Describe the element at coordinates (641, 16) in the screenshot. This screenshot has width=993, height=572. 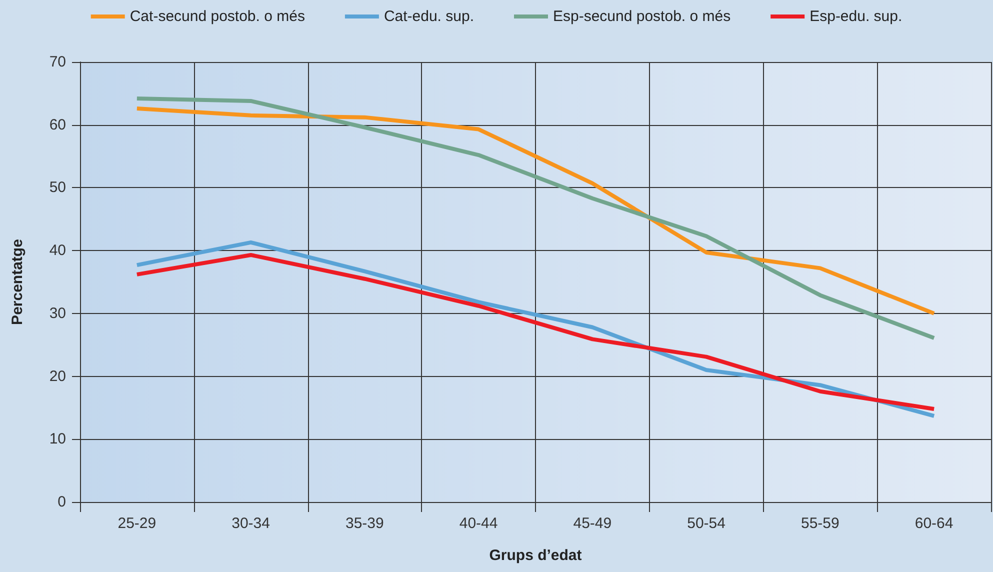
I see `legend-label: Esp-secund postob. o més` at that location.